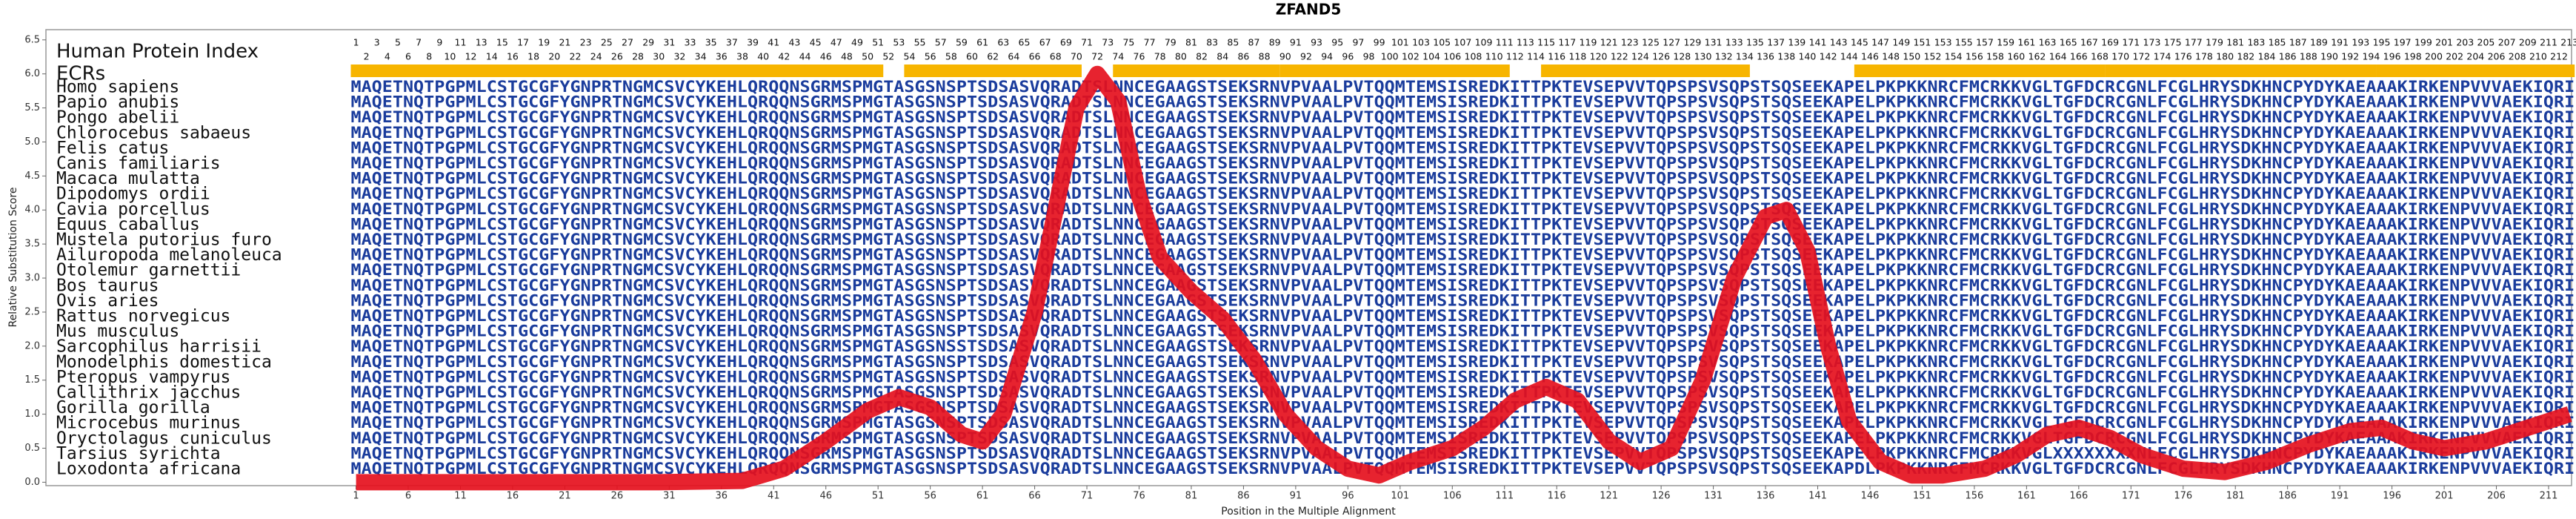 This screenshot has height=519, width=2576. Describe the element at coordinates (164, 438) in the screenshot. I see `species-name: Oryctolagus cuniculus` at that location.